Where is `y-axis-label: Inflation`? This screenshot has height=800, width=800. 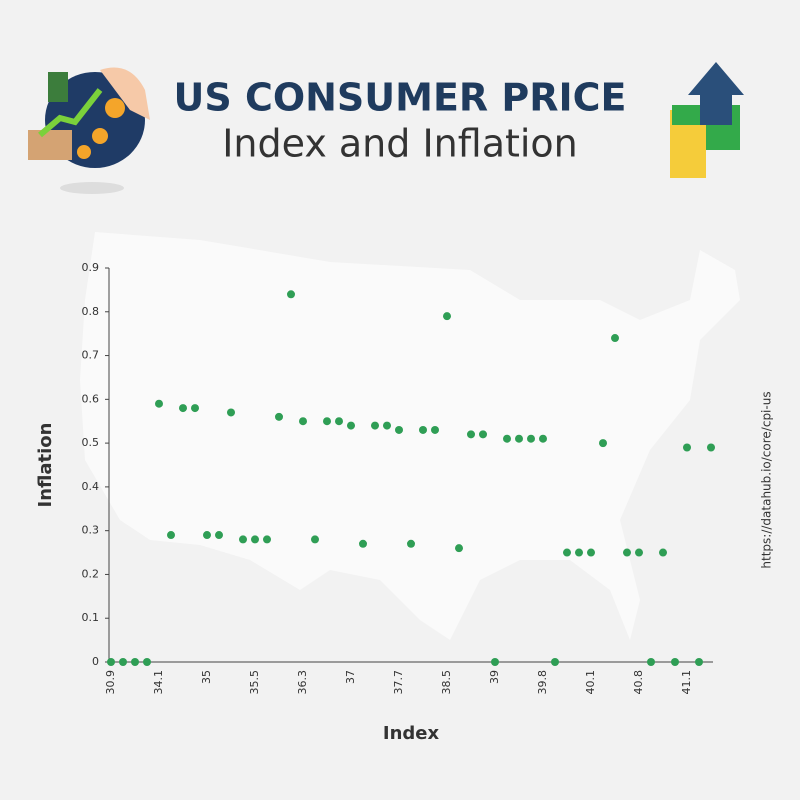 y-axis-label: Inflation is located at coordinates (45, 465).